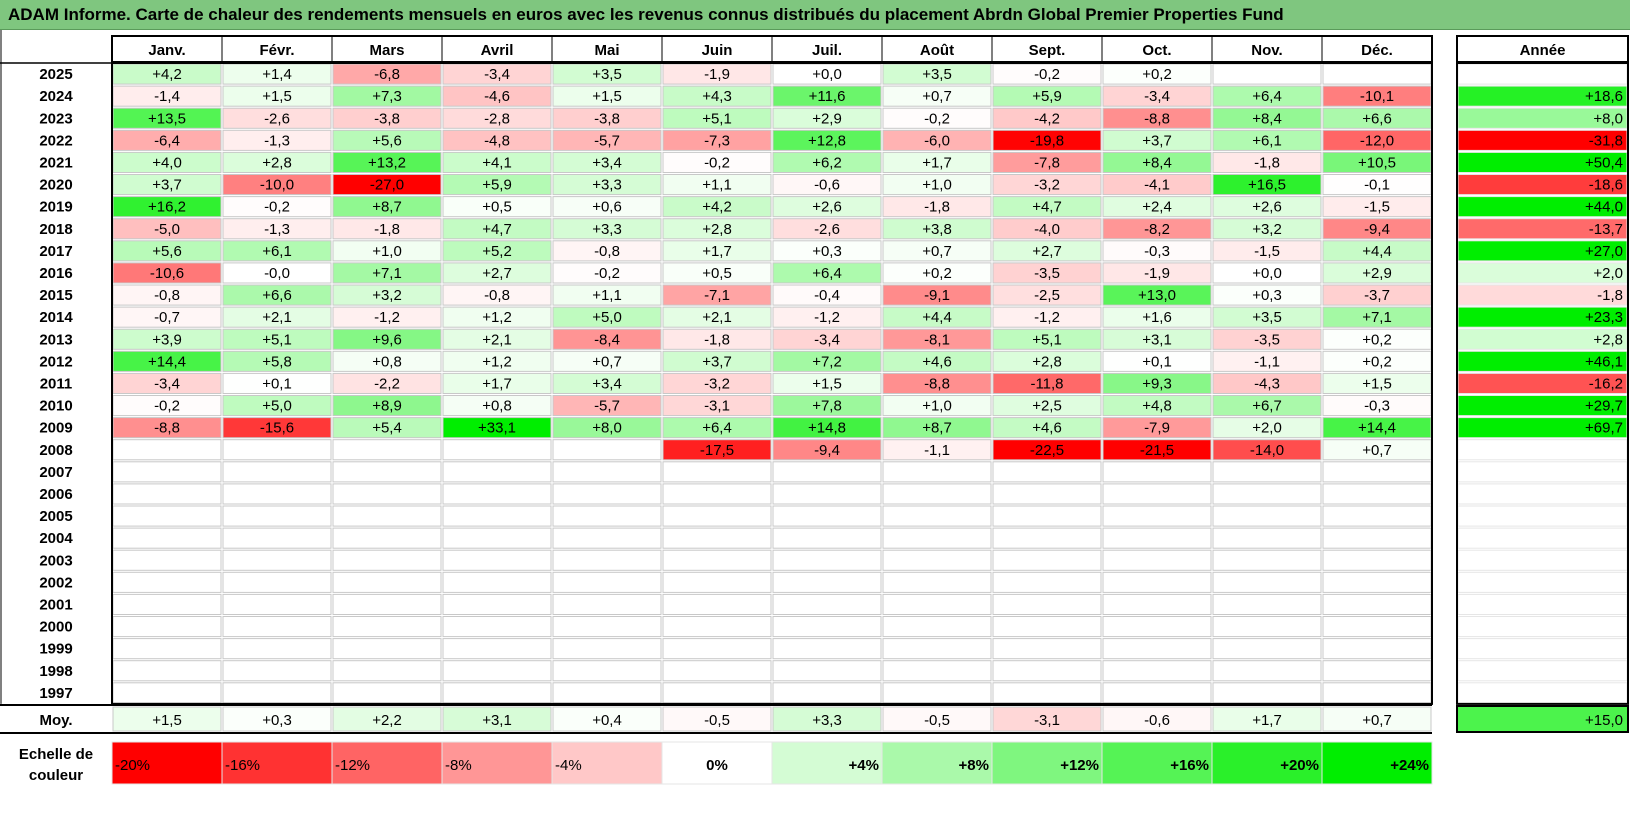  I want to click on cell-value: +4,4, so click(937, 317).